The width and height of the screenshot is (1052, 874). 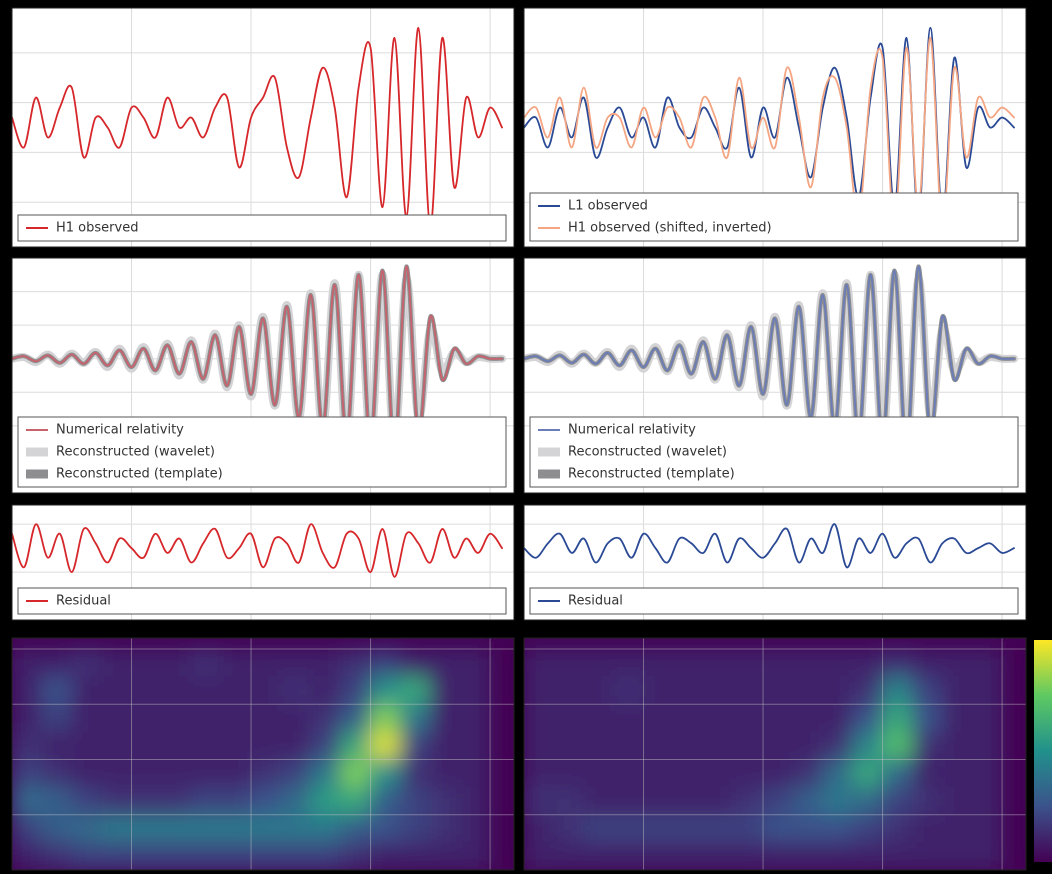 What do you see at coordinates (97, 228) in the screenshot?
I see `legend-label: H1 observed` at bounding box center [97, 228].